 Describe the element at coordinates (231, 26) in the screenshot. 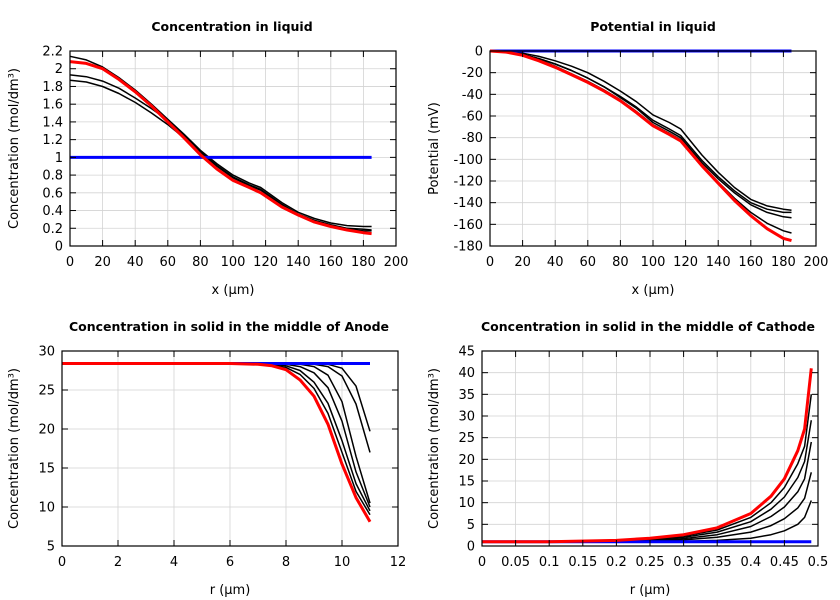

I see `chart-title: Concentration in liquid` at that location.